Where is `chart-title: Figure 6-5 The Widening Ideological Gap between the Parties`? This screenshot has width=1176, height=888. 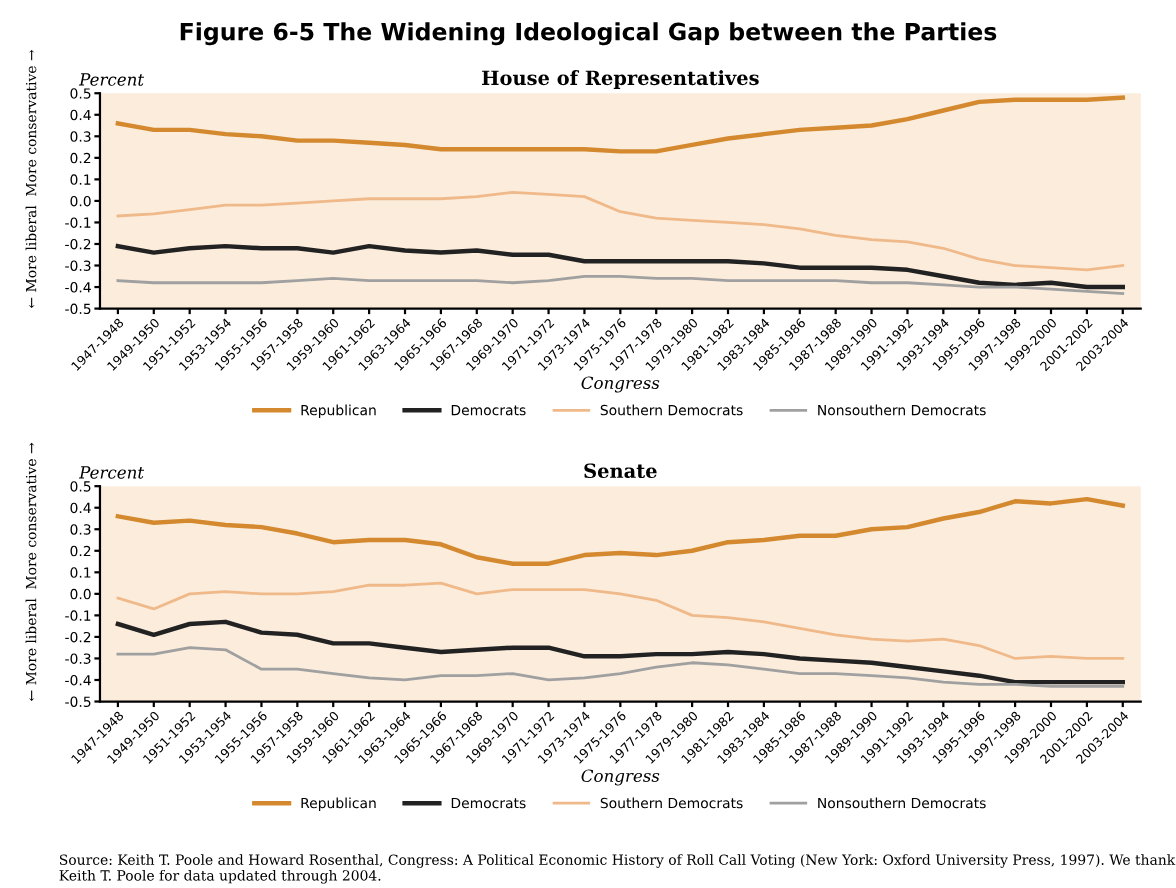
chart-title: Figure 6-5 The Widening Ideological Gap between the Parties is located at coordinates (588, 34).